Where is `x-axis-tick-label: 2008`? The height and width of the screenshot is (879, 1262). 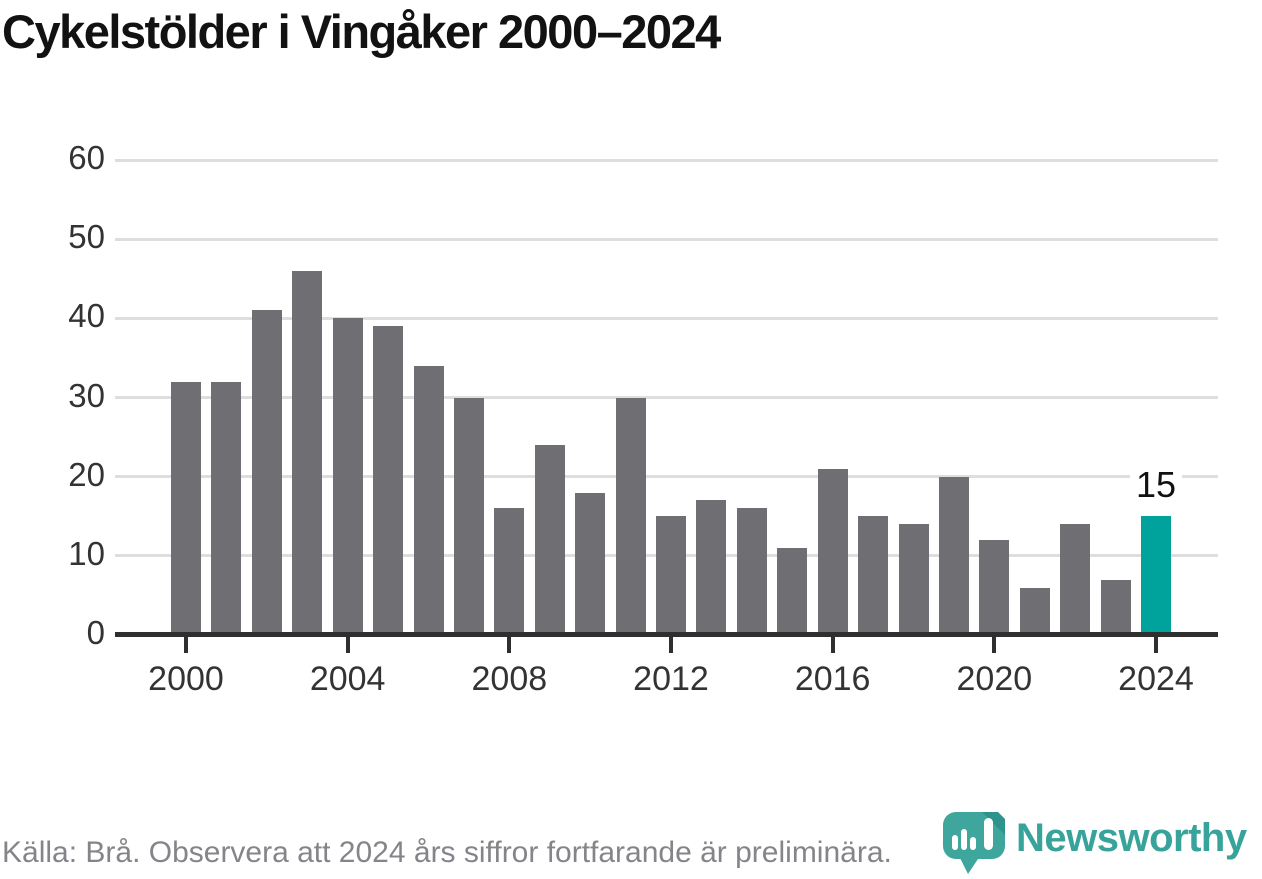 x-axis-tick-label: 2008 is located at coordinates (509, 679).